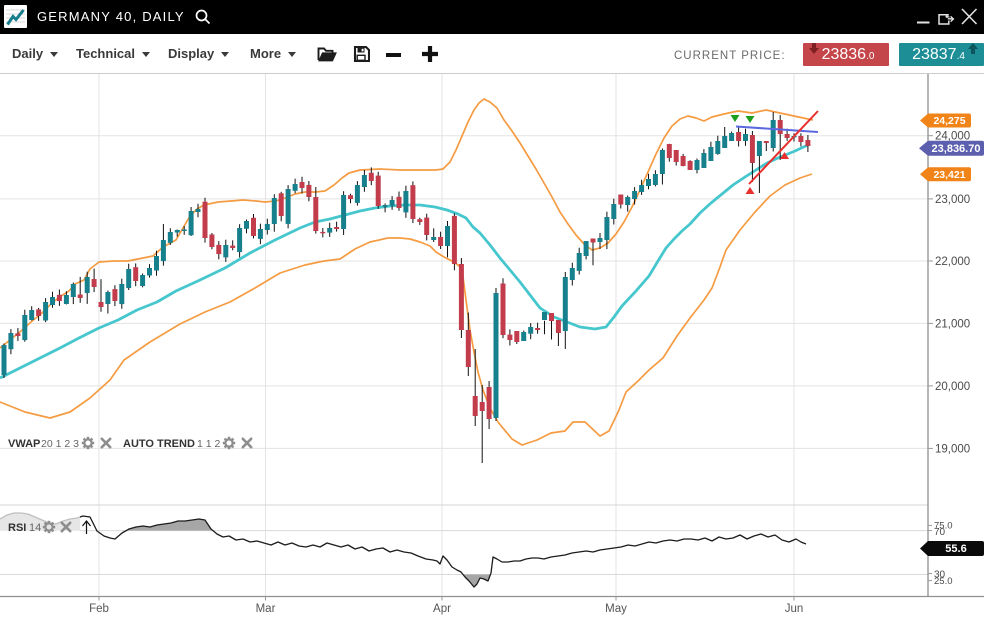 The width and height of the screenshot is (984, 621). What do you see at coordinates (949, 121) in the screenshot?
I see `svg-text: 24,275` at bounding box center [949, 121].